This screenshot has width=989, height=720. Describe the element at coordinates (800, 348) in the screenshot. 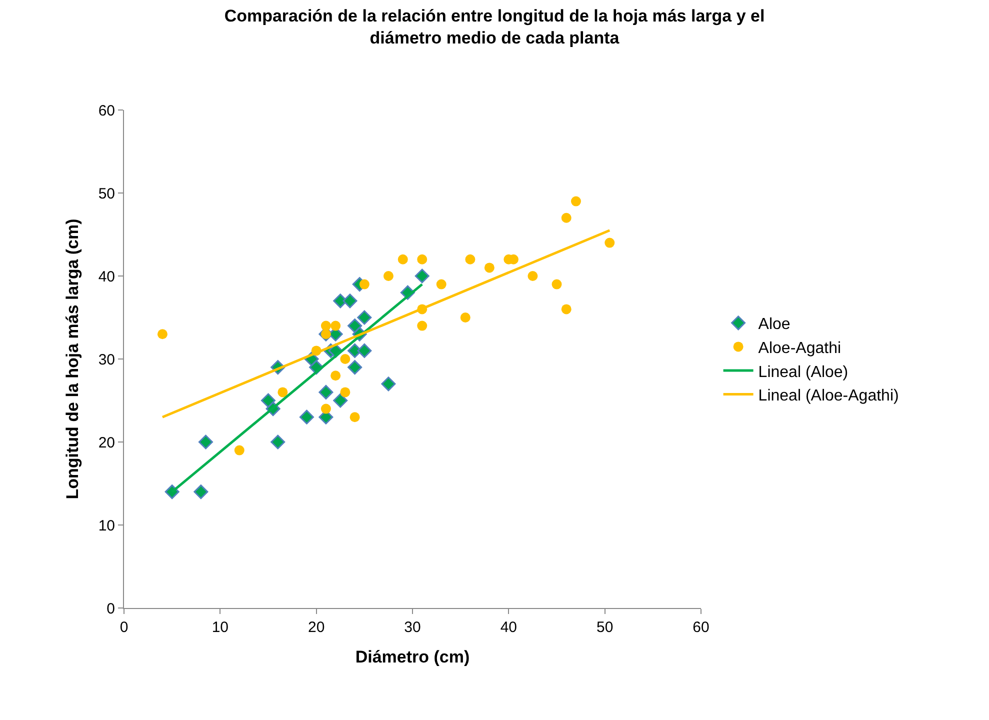

I see `legend-label: Aloe-Agathi` at that location.